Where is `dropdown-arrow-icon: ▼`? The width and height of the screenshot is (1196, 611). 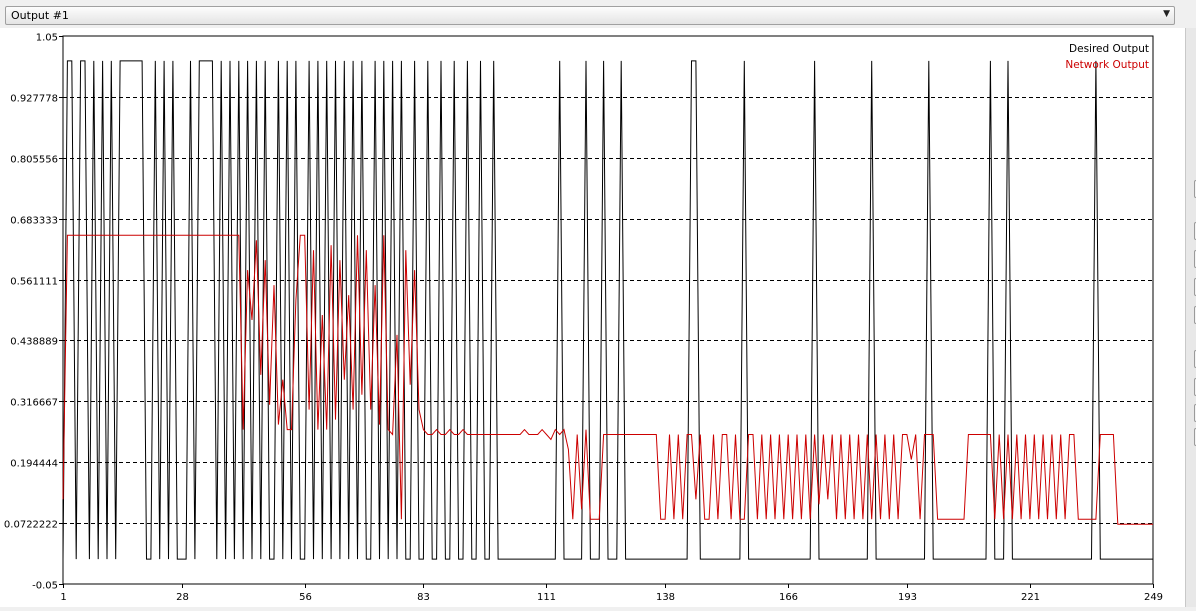
dropdown-arrow-icon: ▼ is located at coordinates (1166, 14).